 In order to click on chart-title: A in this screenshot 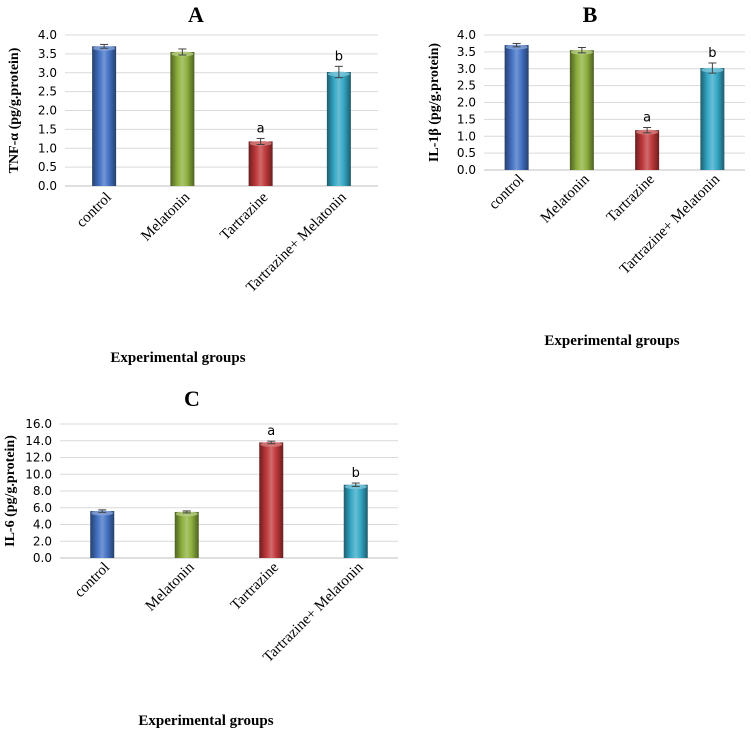, I will do `click(196, 14)`.